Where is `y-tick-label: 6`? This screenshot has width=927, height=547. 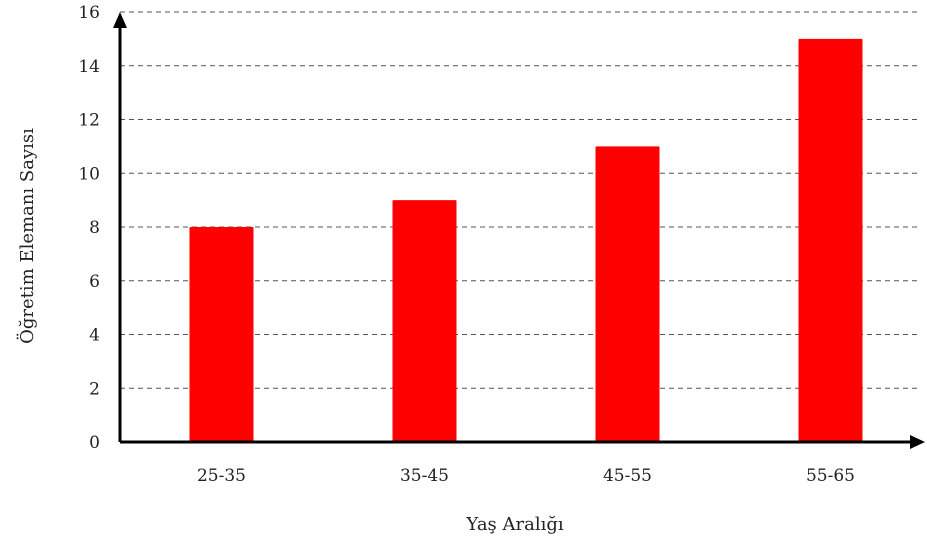 y-tick-label: 6 is located at coordinates (94, 282).